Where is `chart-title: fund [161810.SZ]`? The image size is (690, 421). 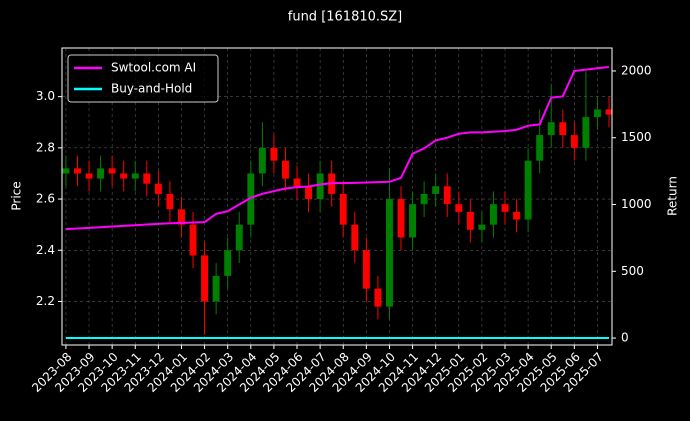 chart-title: fund [161810.SZ] is located at coordinates (345, 17).